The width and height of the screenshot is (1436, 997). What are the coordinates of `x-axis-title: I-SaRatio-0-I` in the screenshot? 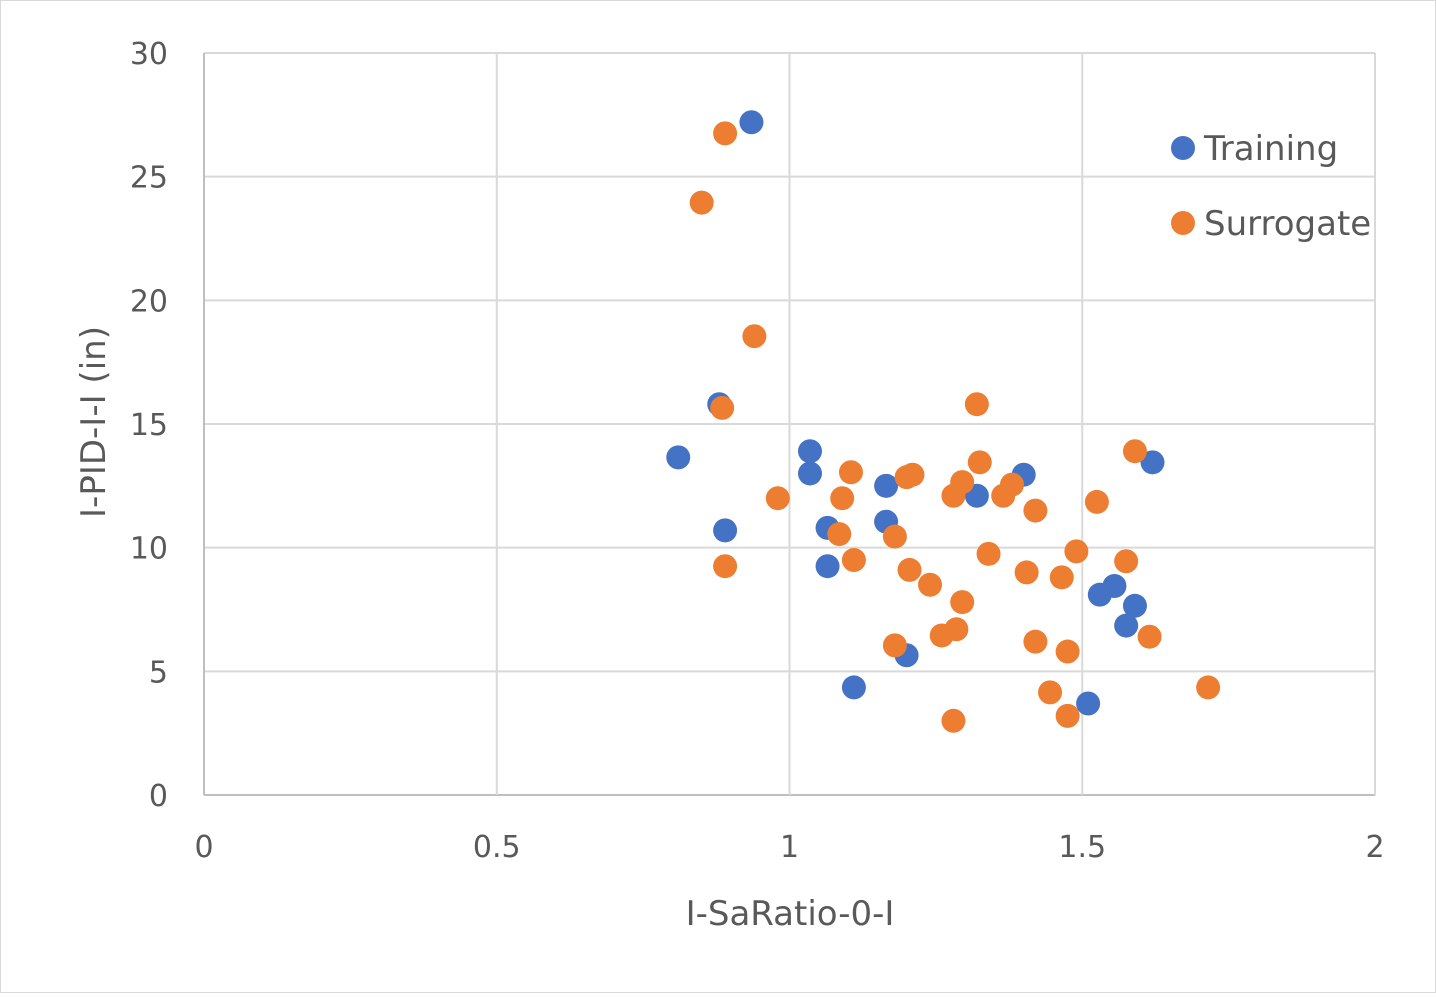 It's located at (790, 914).